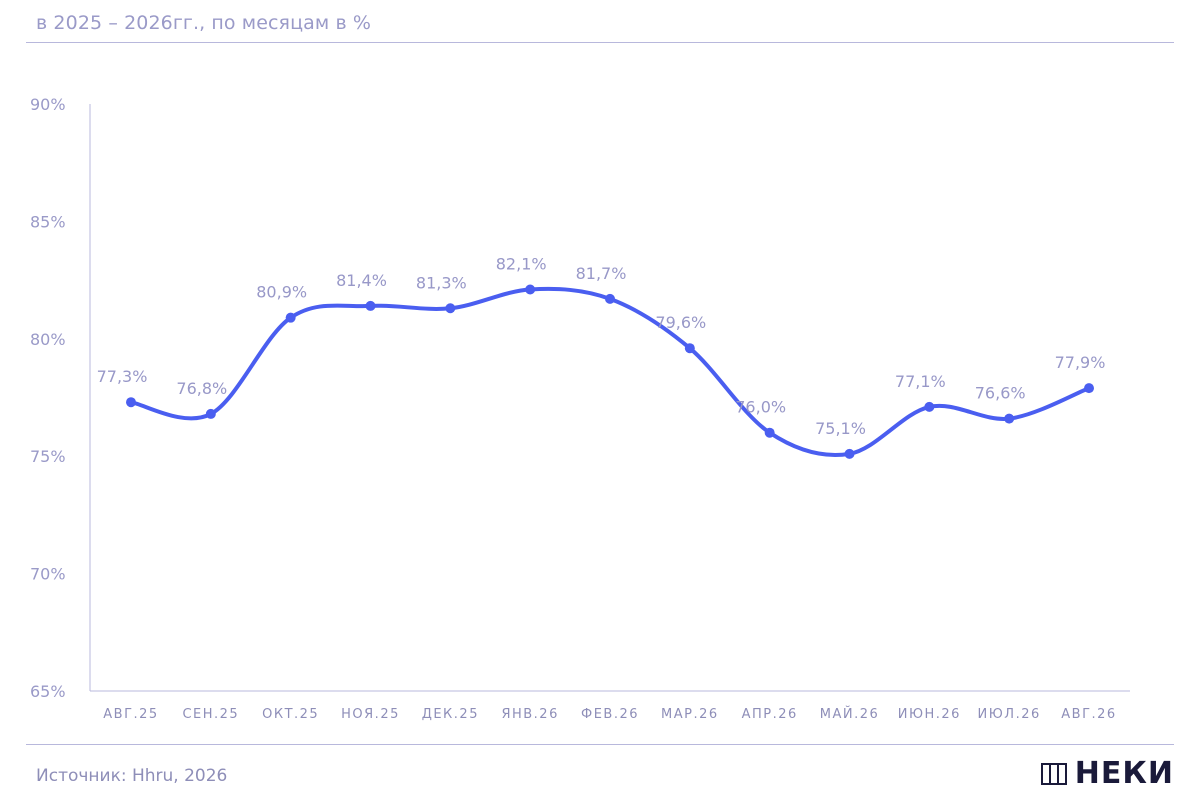 This screenshot has width=1200, height=791. I want to click on x-tick-label: ЯНВ.26, so click(529, 714).